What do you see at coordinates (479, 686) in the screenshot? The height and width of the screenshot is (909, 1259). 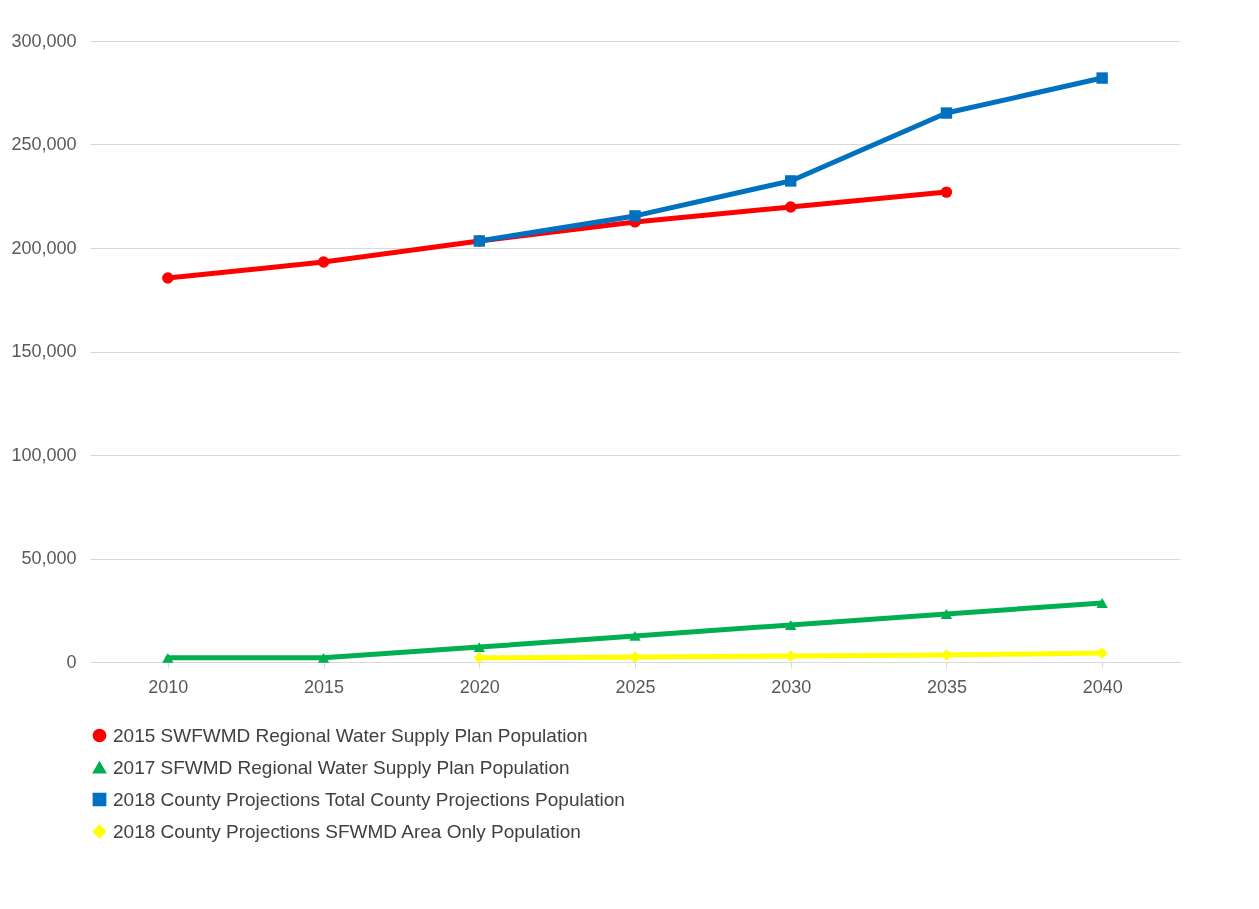 I see `x-tick-label: 2020` at bounding box center [479, 686].